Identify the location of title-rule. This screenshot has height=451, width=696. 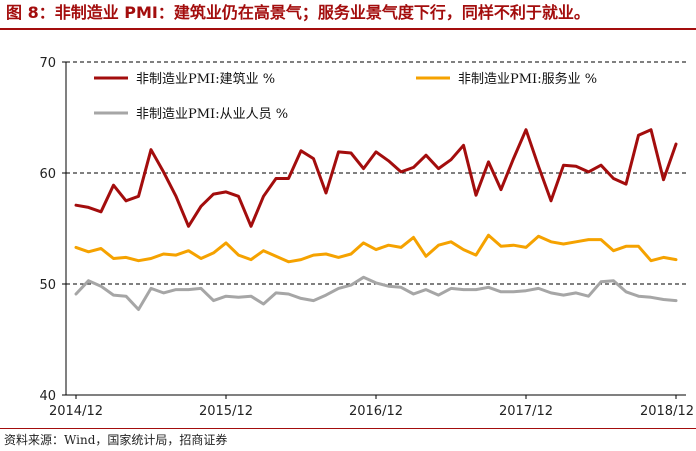
(348, 29).